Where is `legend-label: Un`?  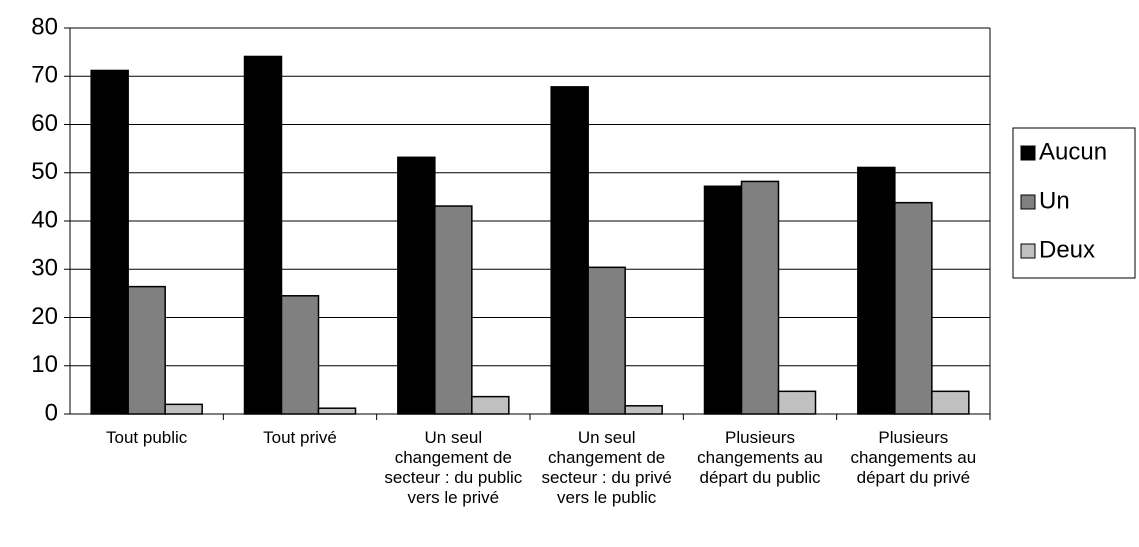 legend-label: Un is located at coordinates (1054, 200).